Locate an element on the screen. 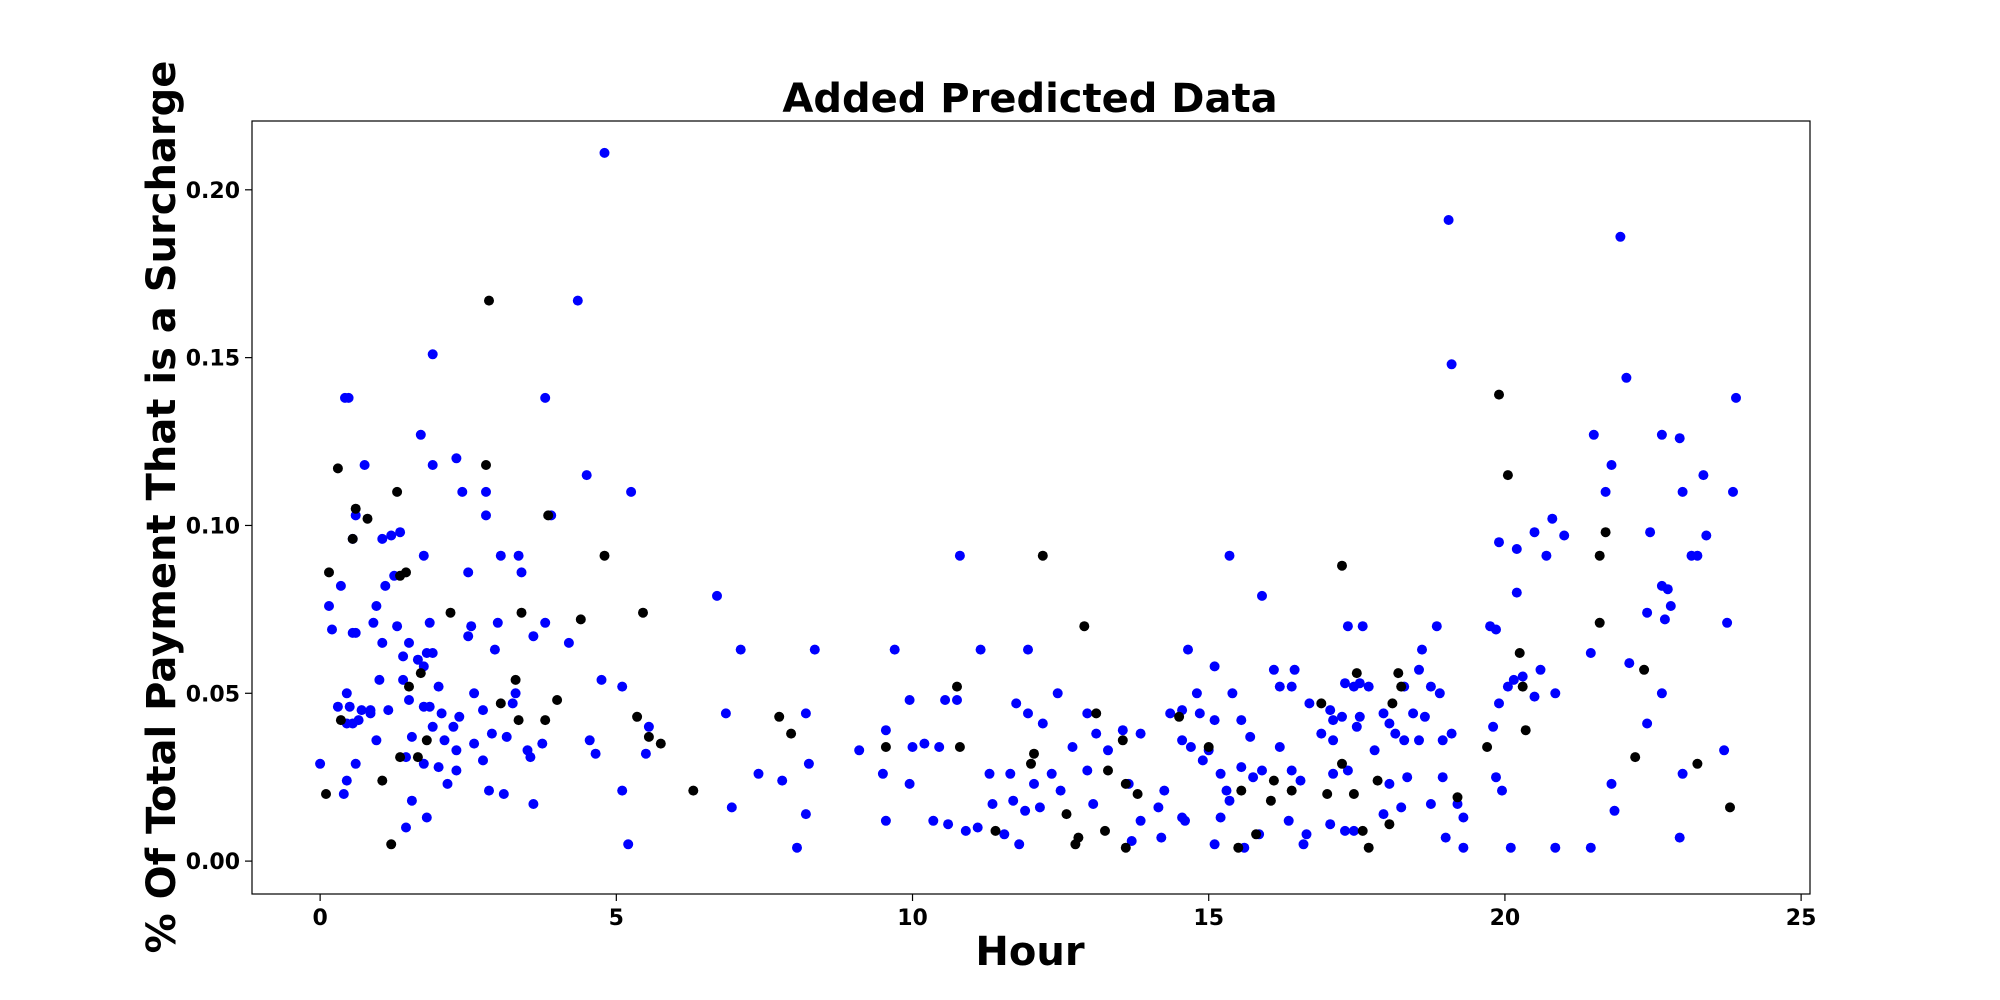 Image resolution: width=2000 pixels, height=1000 pixels. x-tick-label-2: 10 is located at coordinates (912, 918).